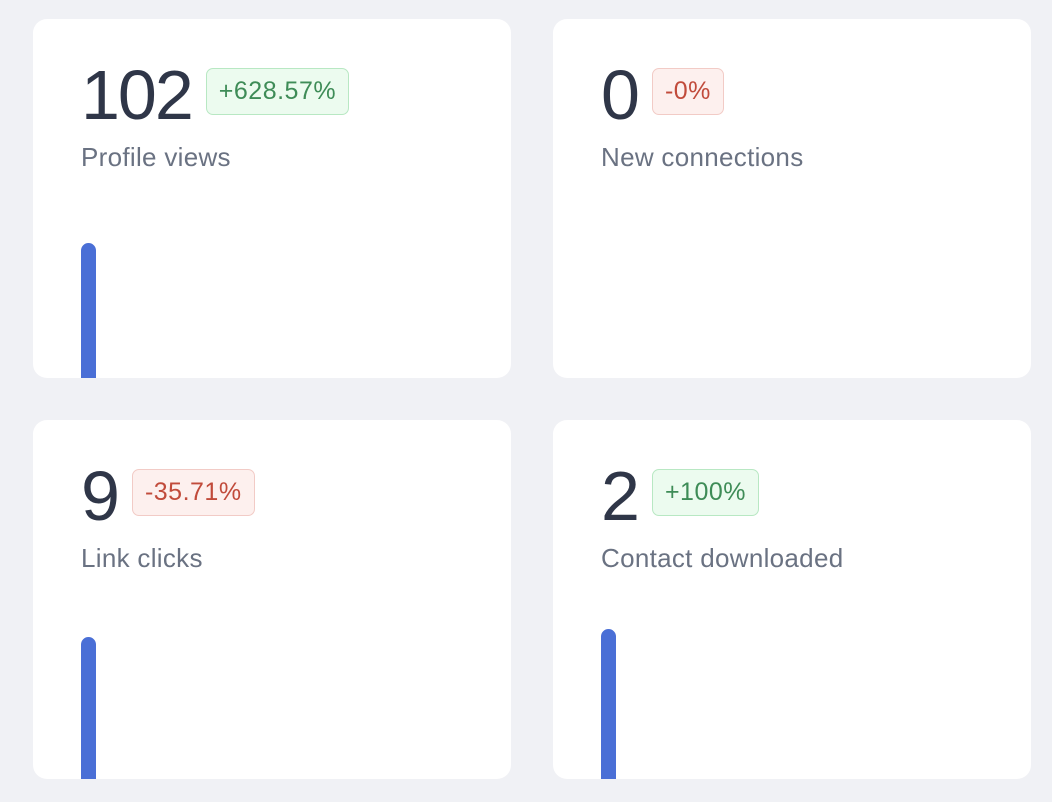 This screenshot has height=802, width=1052. What do you see at coordinates (156, 157) in the screenshot?
I see `metric-label: Profile views` at bounding box center [156, 157].